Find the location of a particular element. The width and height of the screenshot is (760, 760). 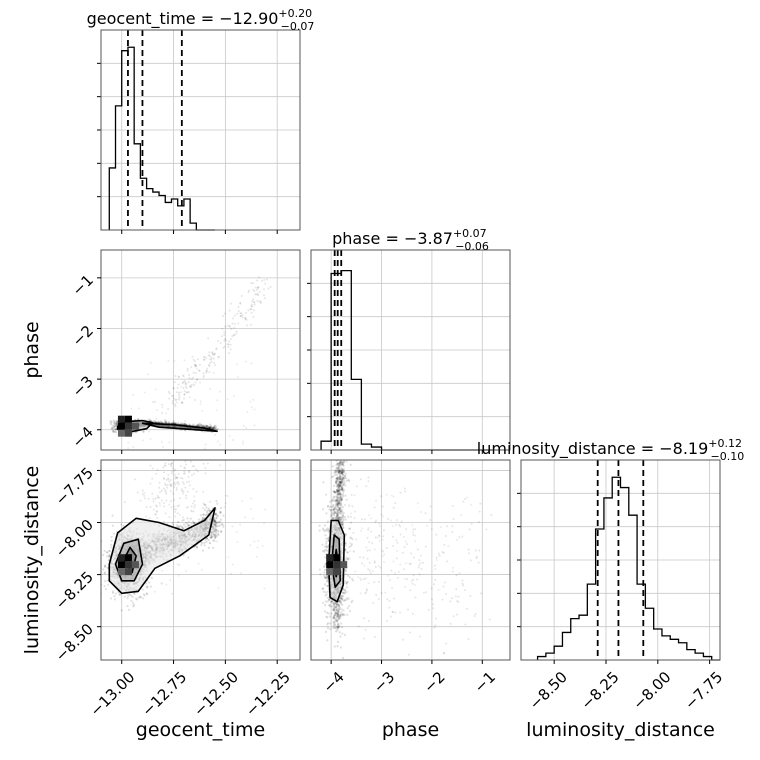

histogram-geocent_time is located at coordinates (162, 138).